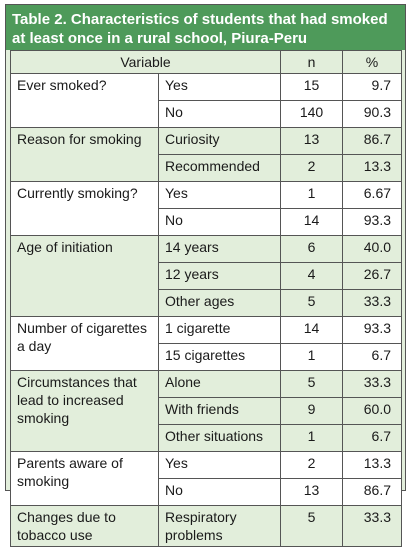  Describe the element at coordinates (372, 114) in the screenshot. I see `percent-cell: 90.3` at that location.